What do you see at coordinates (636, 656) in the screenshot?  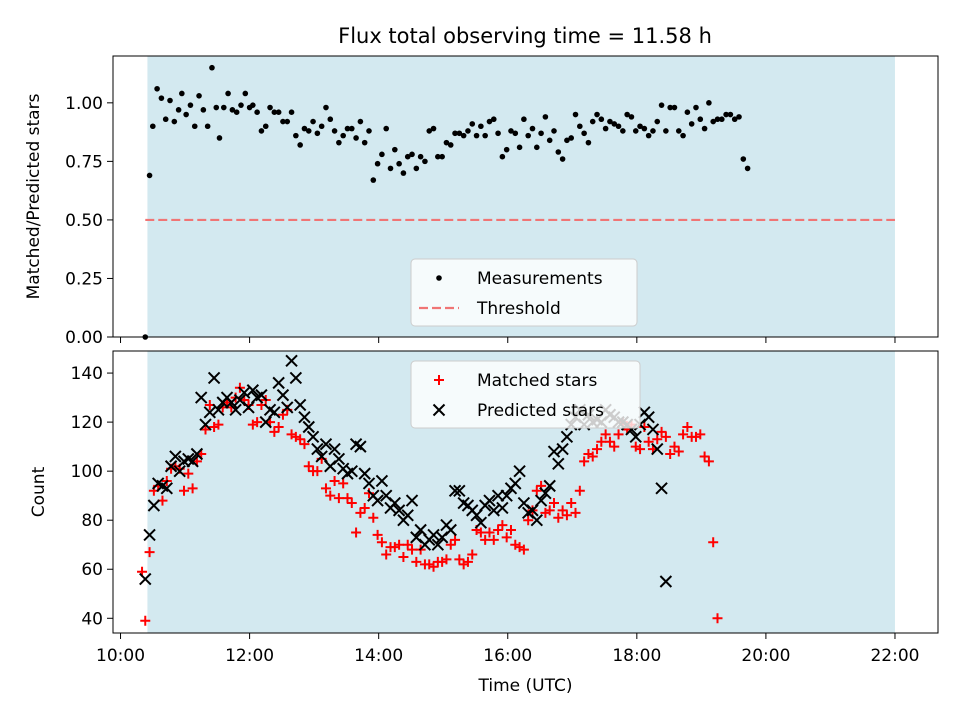 I see `count-x-tick-label: 18:00` at bounding box center [636, 656].